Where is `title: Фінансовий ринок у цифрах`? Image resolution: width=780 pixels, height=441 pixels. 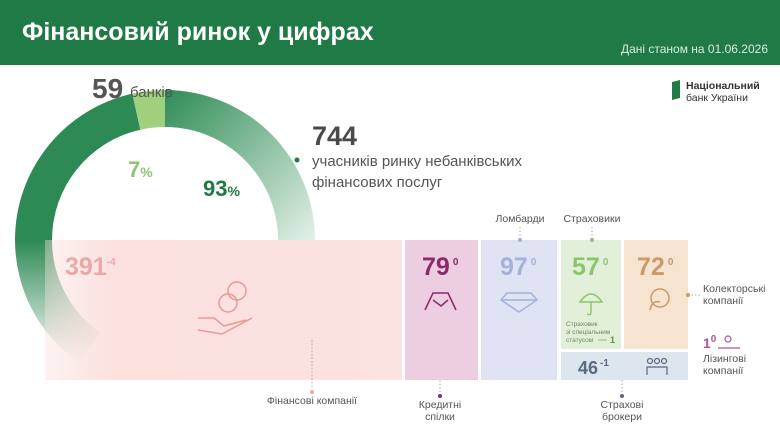
title: Фінансовий ринок у цифрах is located at coordinates (198, 32).